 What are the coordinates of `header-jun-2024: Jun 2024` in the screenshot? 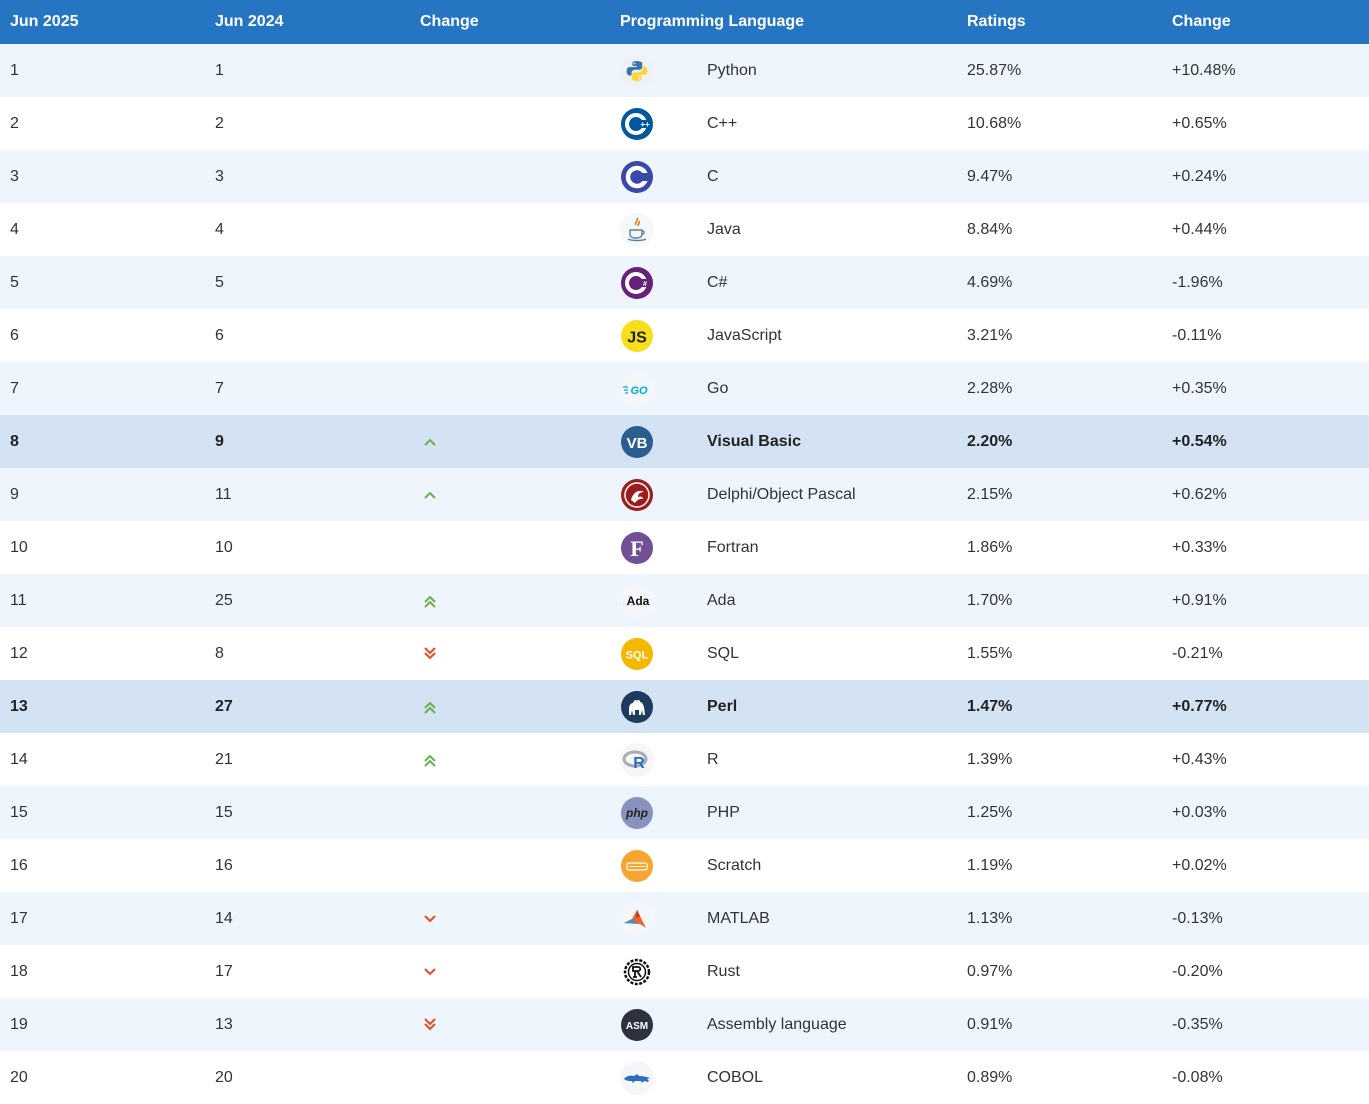 It's located at (307, 22).